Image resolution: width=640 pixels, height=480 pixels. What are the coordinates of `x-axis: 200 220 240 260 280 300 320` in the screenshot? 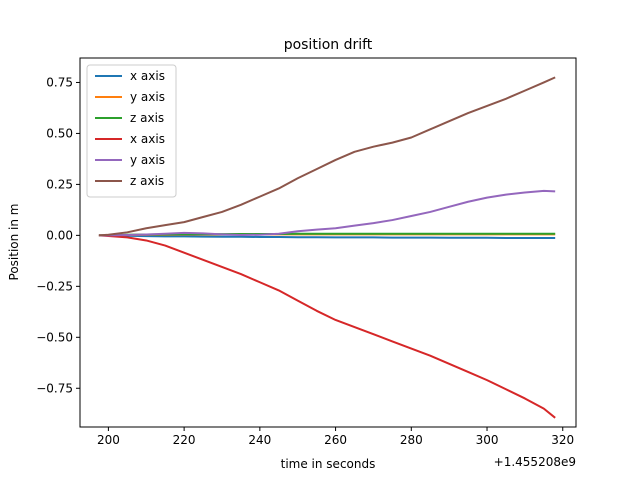 It's located at (335, 437).